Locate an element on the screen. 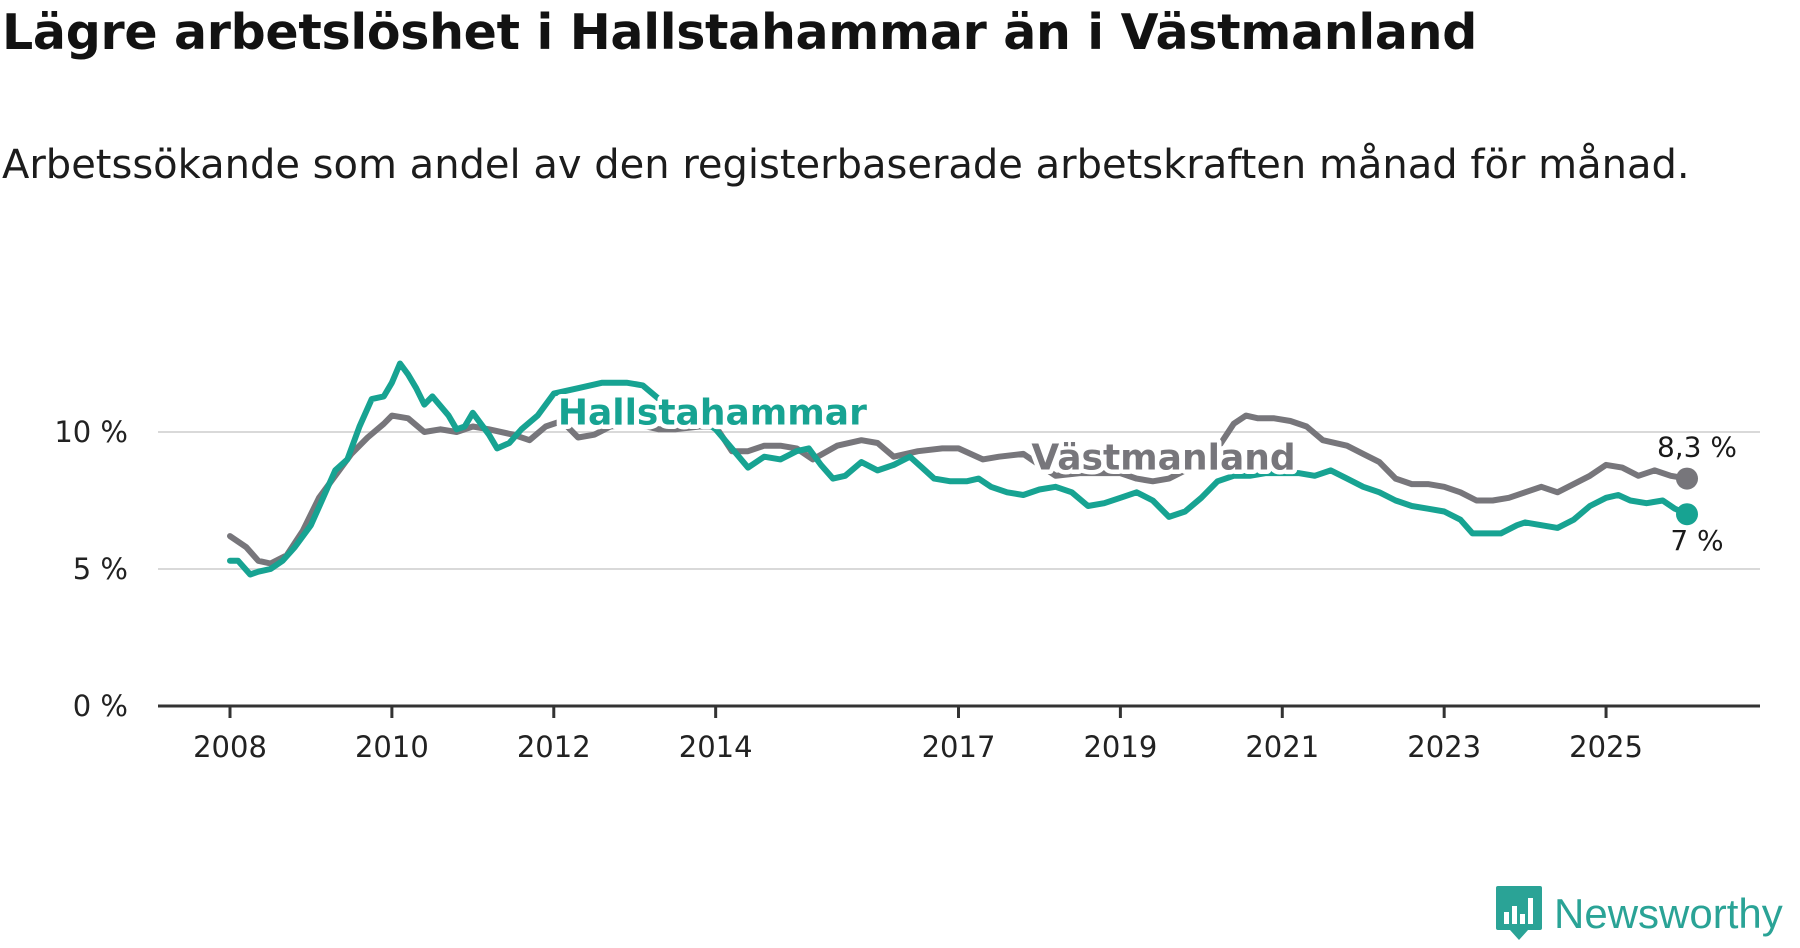 The image size is (1800, 948). x-tick-label: 2008 is located at coordinates (230, 747).